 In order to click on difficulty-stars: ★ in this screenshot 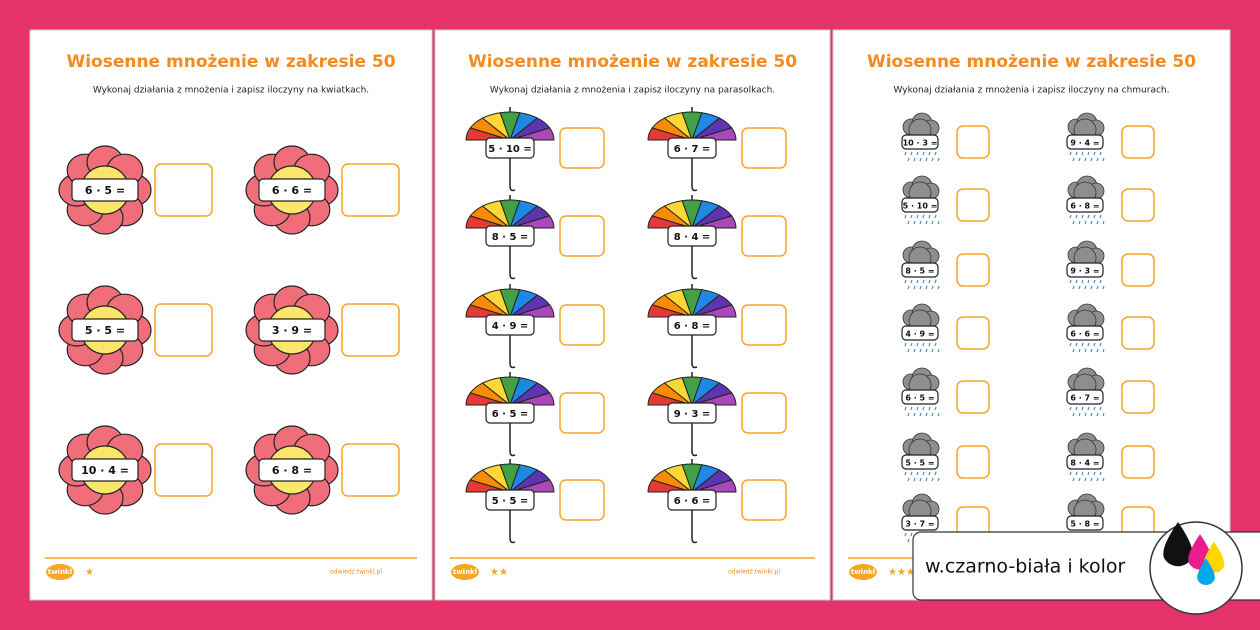, I will do `click(89, 572)`.